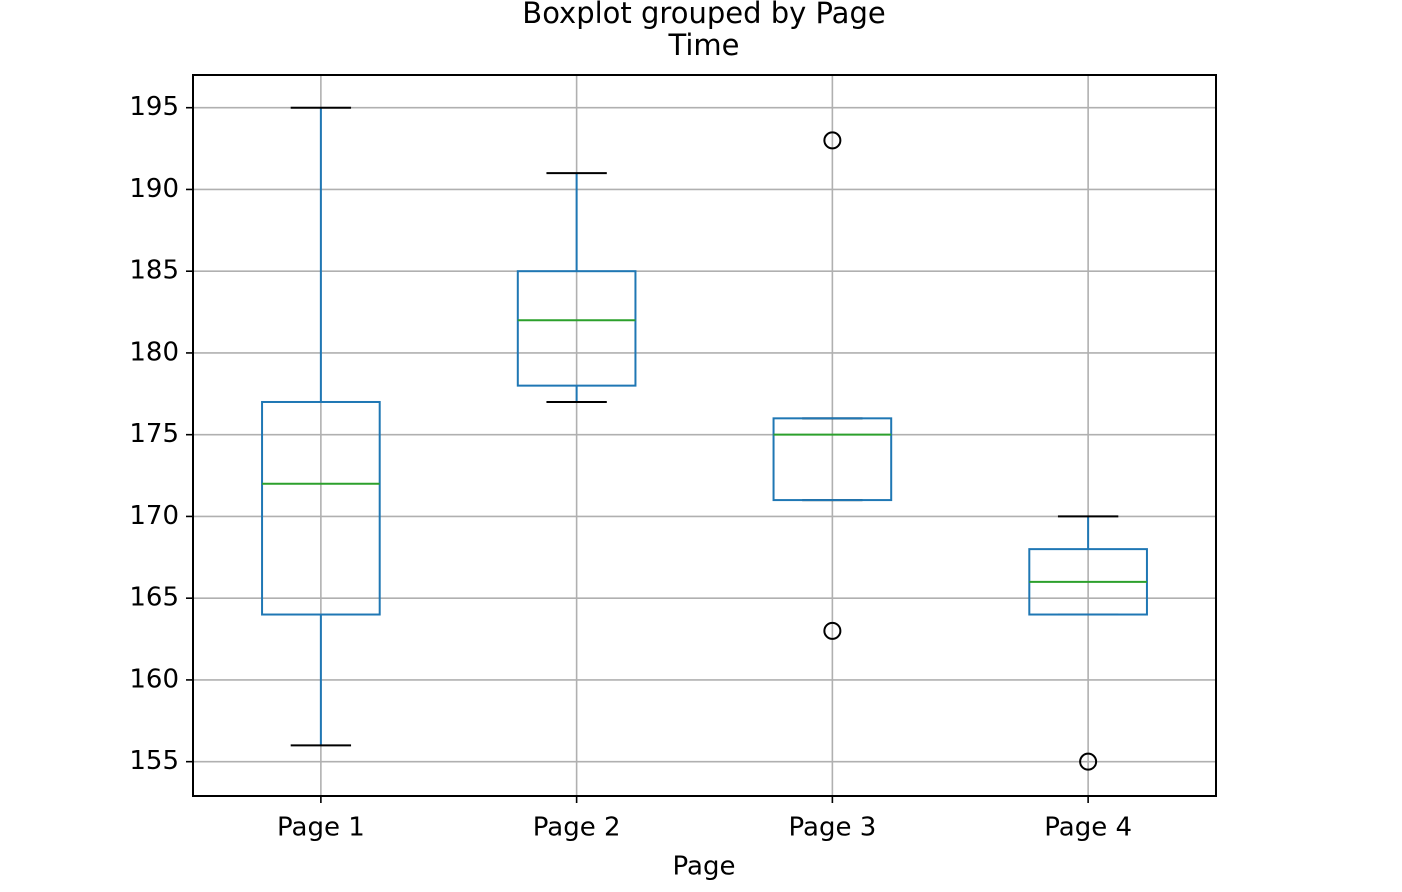 This screenshot has height=892, width=1402. Describe the element at coordinates (577, 828) in the screenshot. I see `x-tick-label: Page 2` at that location.